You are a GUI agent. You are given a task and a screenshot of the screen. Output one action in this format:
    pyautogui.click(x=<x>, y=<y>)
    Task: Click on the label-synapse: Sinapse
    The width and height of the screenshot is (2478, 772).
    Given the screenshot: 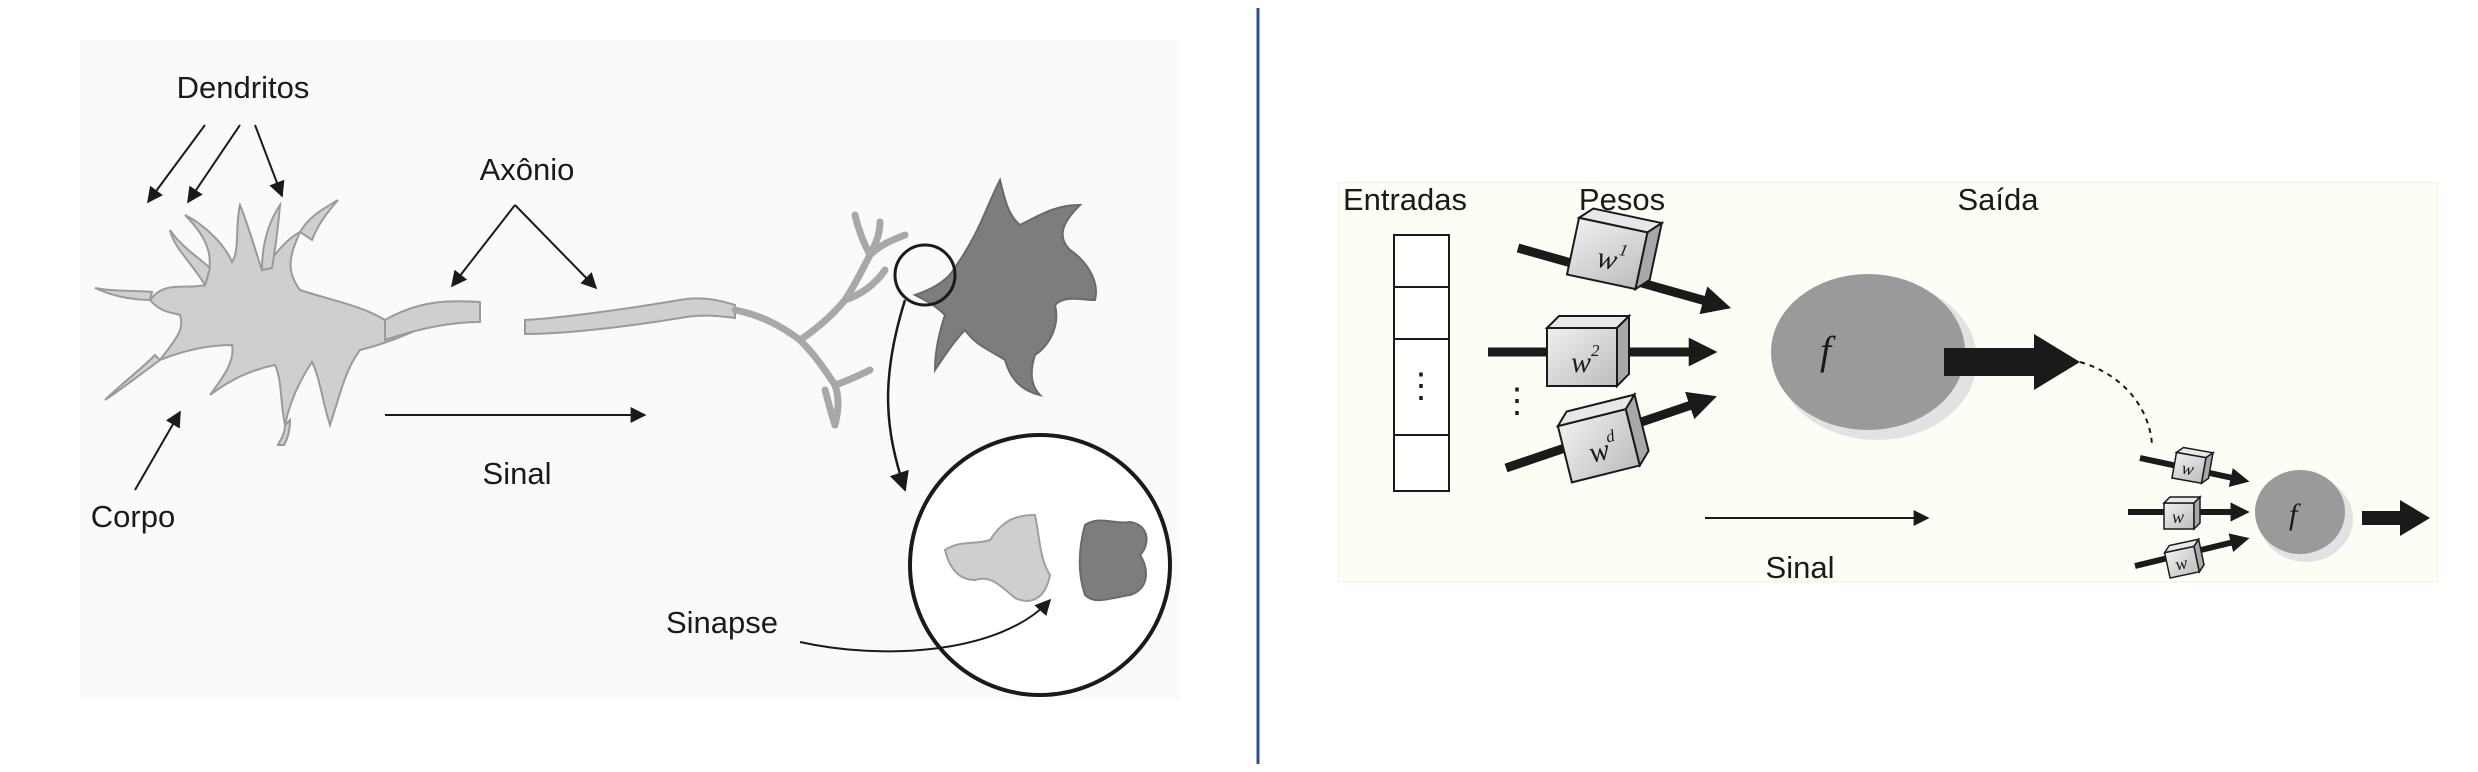 What is the action you would take?
    pyautogui.click(x=722, y=622)
    